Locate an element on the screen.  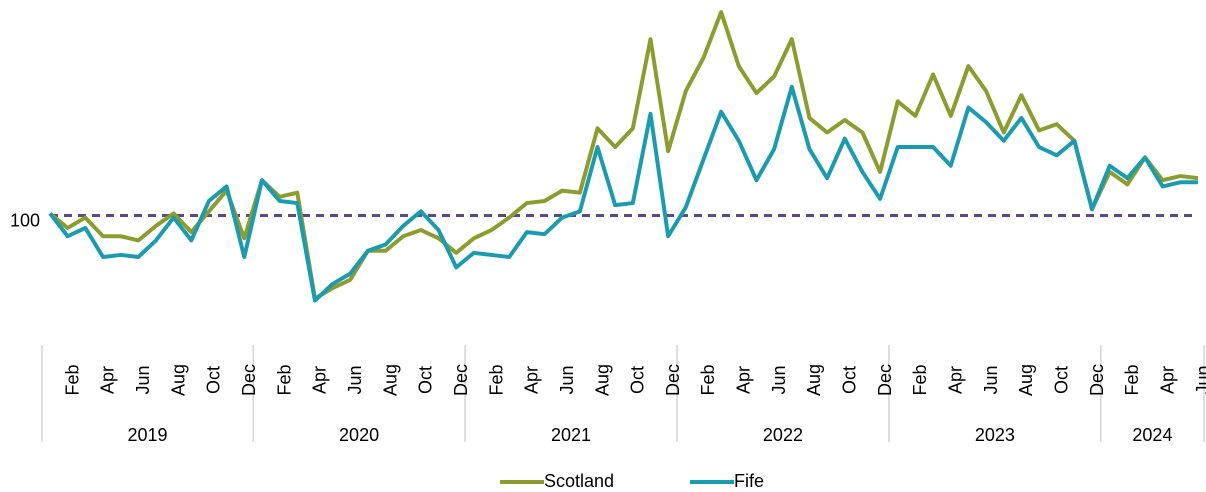
legend-label: Fife is located at coordinates (749, 481).